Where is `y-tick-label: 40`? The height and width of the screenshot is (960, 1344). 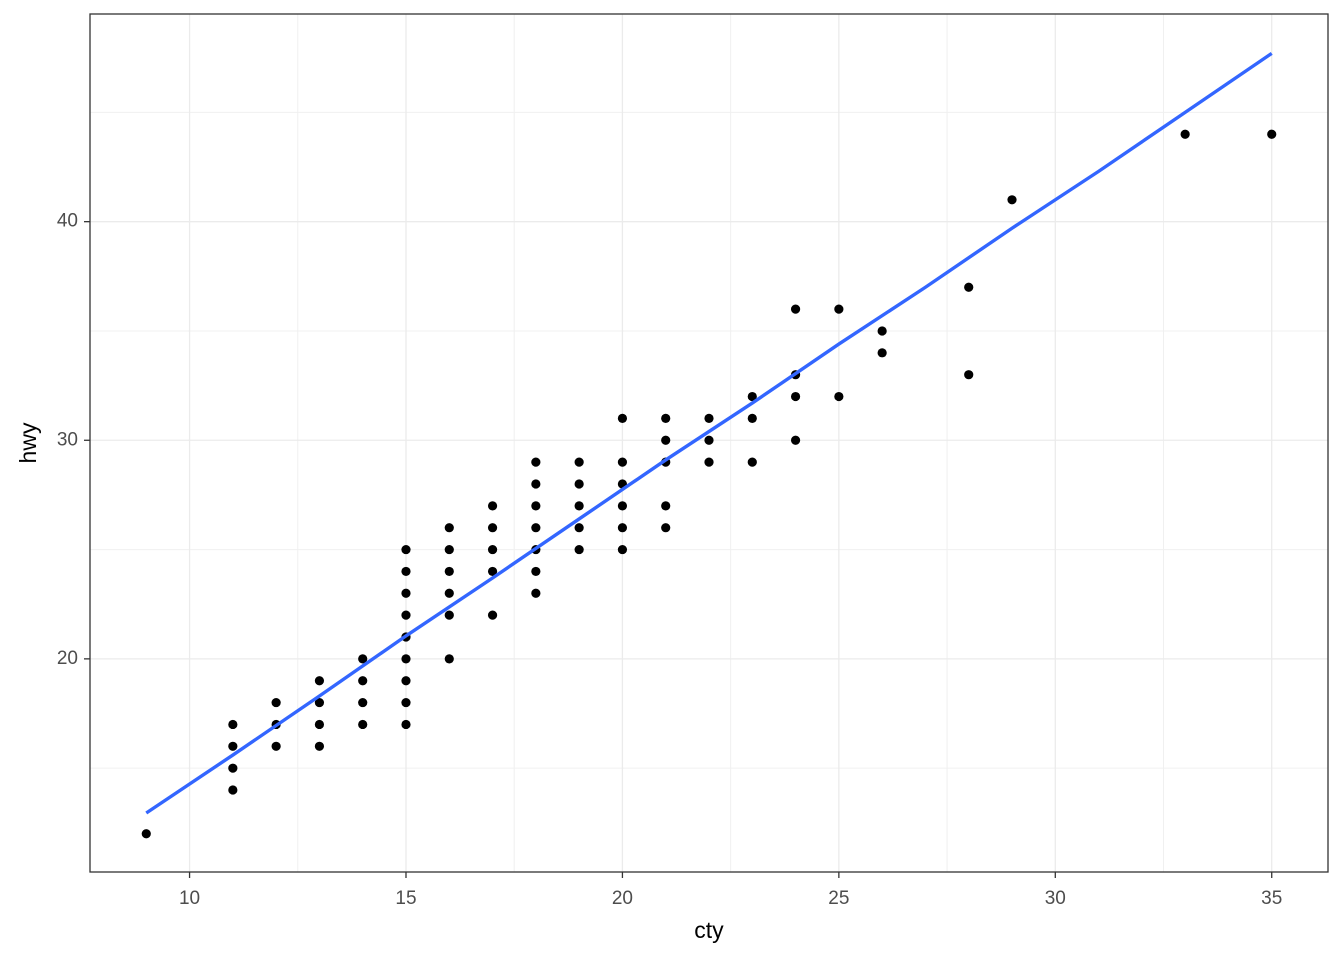 y-tick-label: 40 is located at coordinates (67, 221).